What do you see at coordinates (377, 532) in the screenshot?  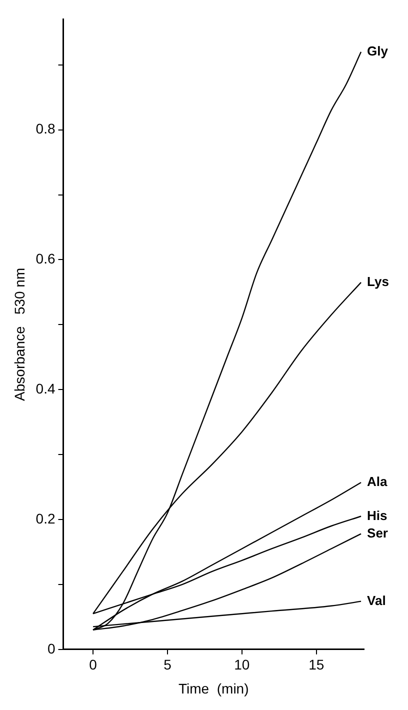 I see `series-label: Ser` at bounding box center [377, 532].